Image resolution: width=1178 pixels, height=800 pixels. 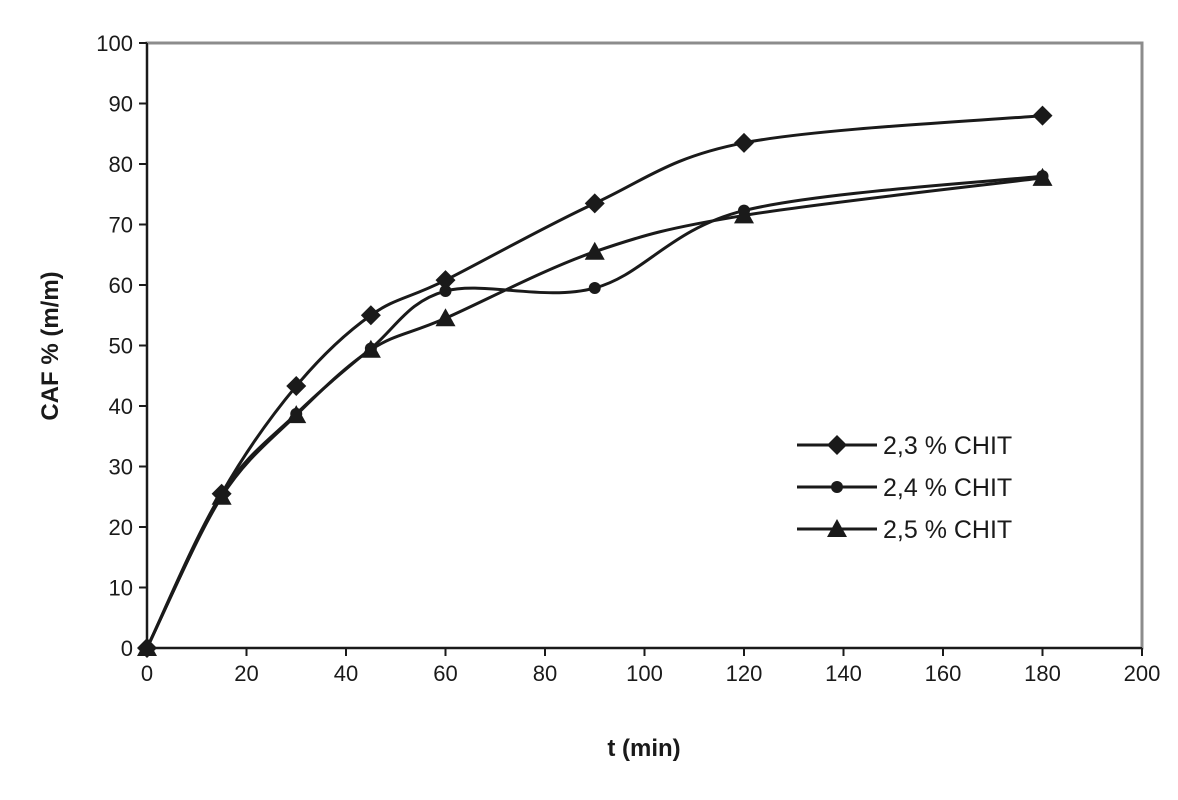 I want to click on legend-label: 2,3 % CHIT, so click(x=947, y=446).